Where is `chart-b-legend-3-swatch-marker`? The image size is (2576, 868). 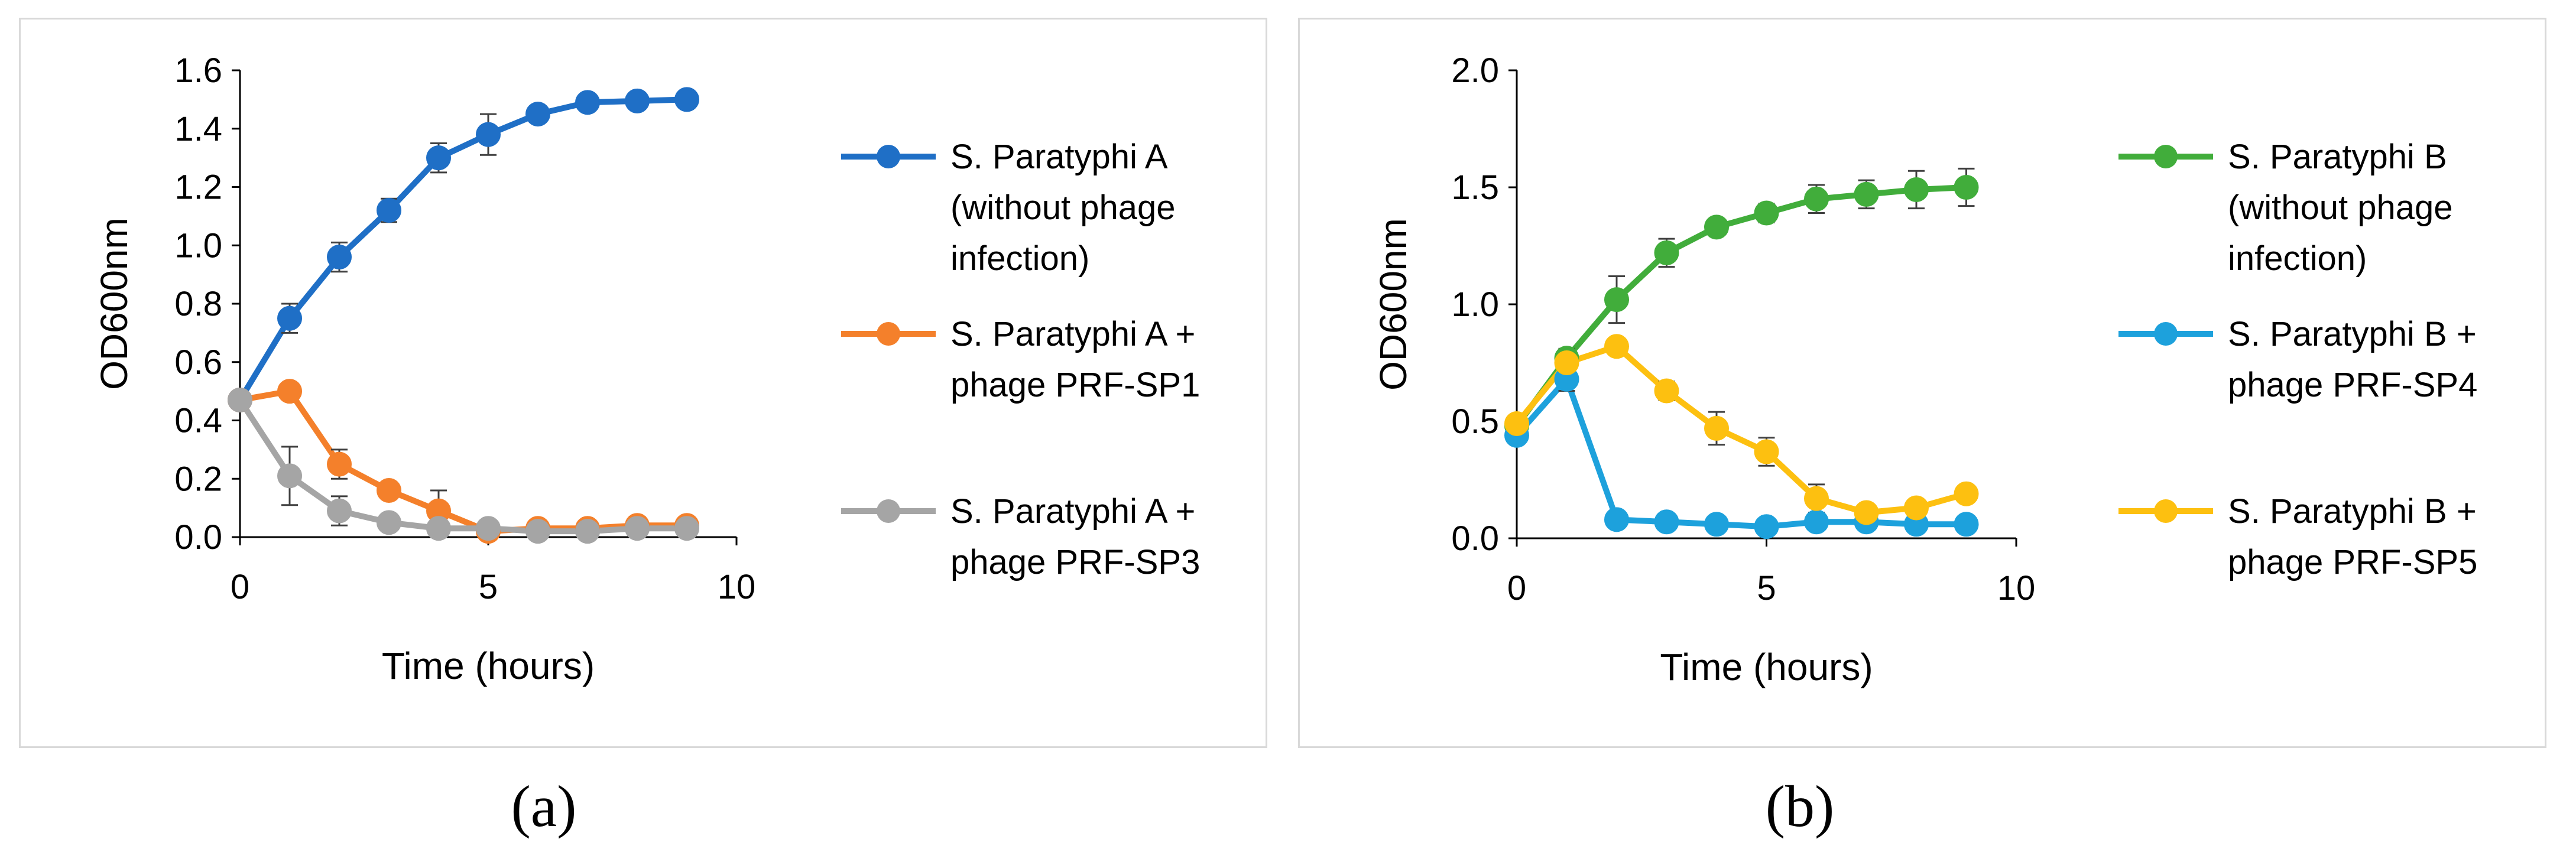 chart-b-legend-3-swatch-marker is located at coordinates (2166, 511).